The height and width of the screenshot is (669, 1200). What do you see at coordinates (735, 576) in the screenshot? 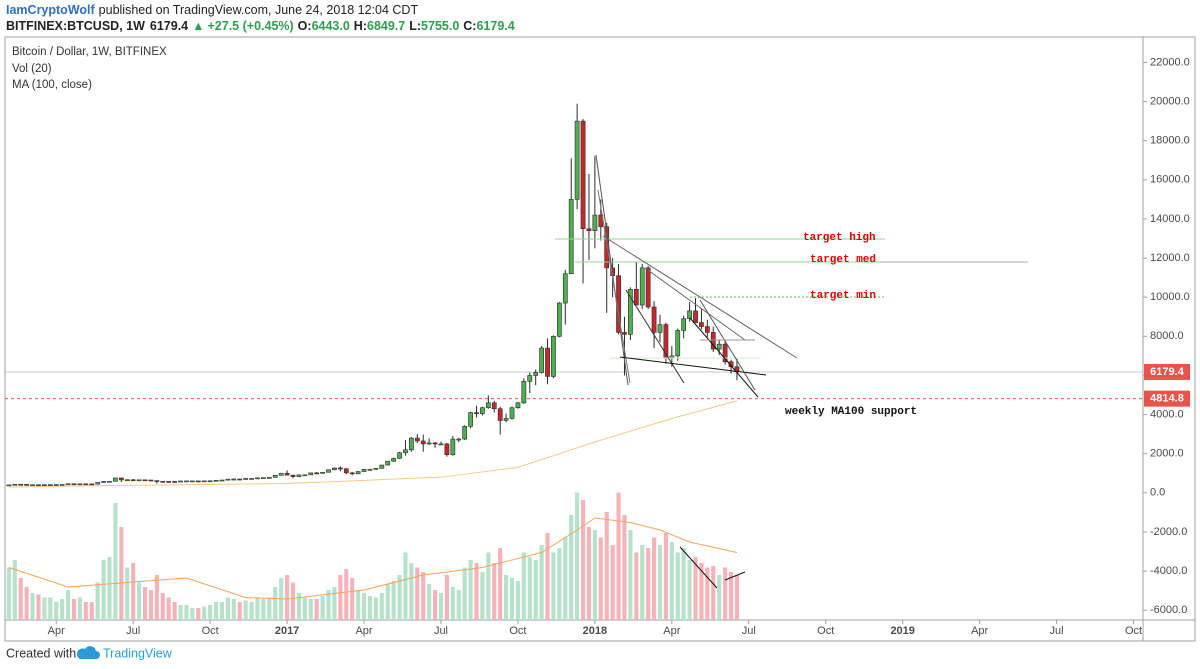
I see `volume-trendline` at bounding box center [735, 576].